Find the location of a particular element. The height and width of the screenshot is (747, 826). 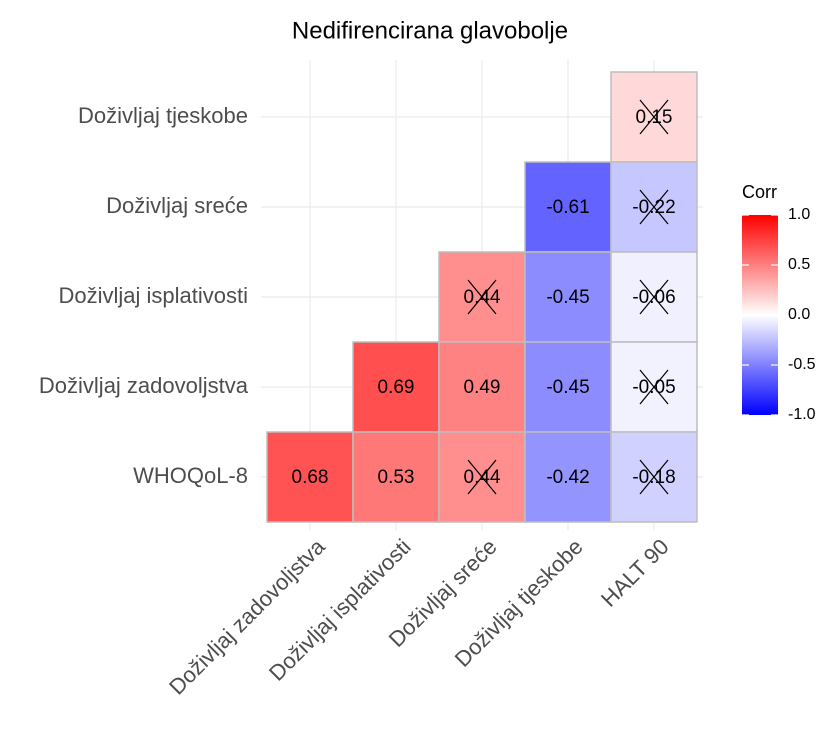

legend-tick-label: 0.5 is located at coordinates (799, 264).